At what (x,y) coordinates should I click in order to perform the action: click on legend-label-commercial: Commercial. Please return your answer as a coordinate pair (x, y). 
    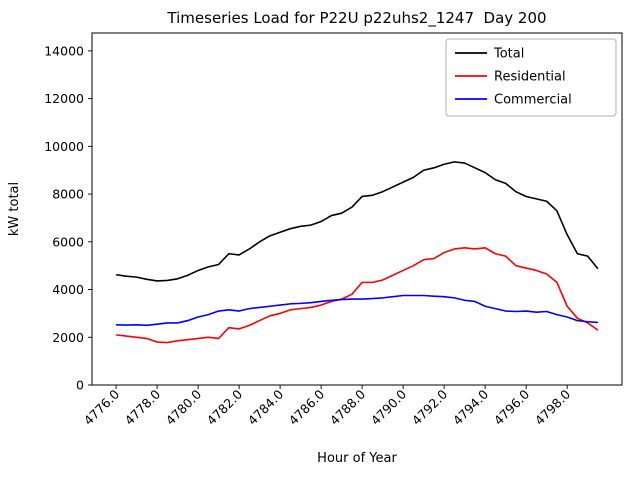
    Looking at the image, I should click on (533, 100).